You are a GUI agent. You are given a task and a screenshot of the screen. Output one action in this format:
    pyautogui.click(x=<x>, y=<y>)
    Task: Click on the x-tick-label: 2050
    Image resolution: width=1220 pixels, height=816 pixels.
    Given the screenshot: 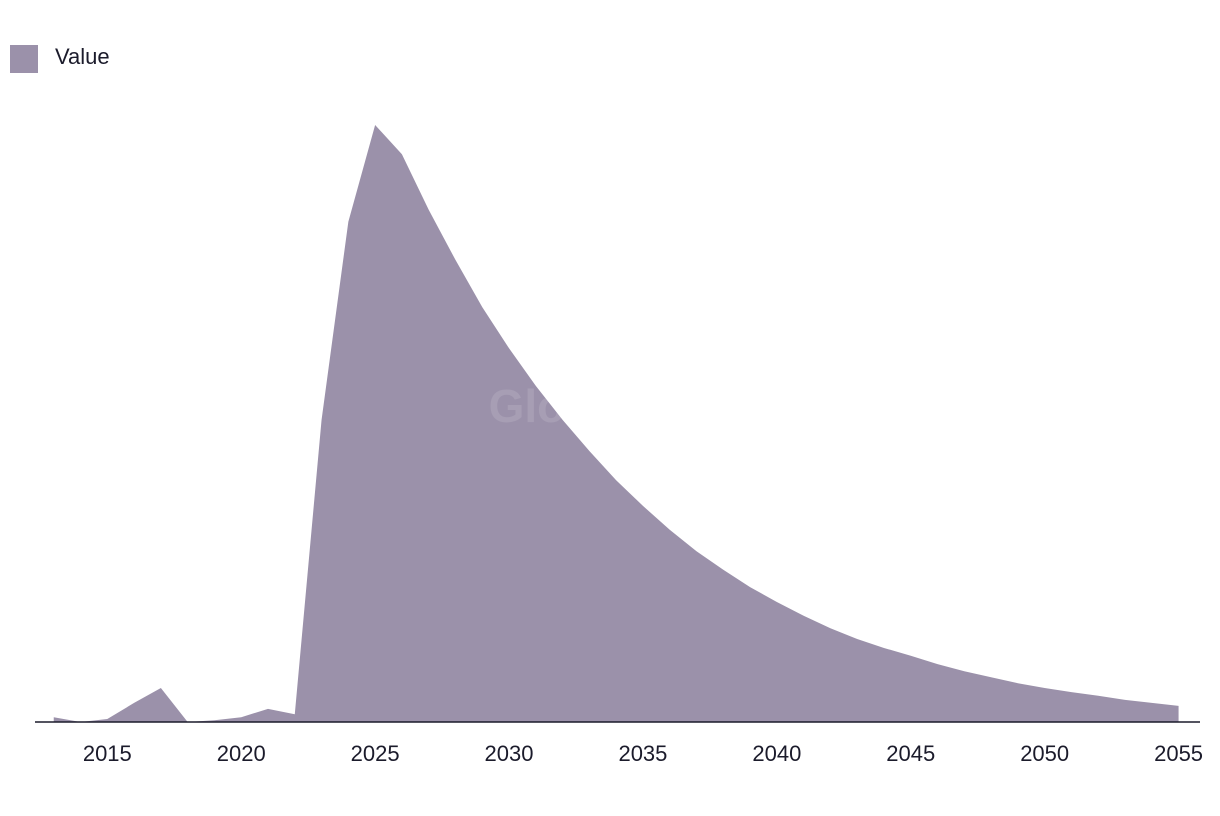 What is the action you would take?
    pyautogui.click(x=1044, y=753)
    